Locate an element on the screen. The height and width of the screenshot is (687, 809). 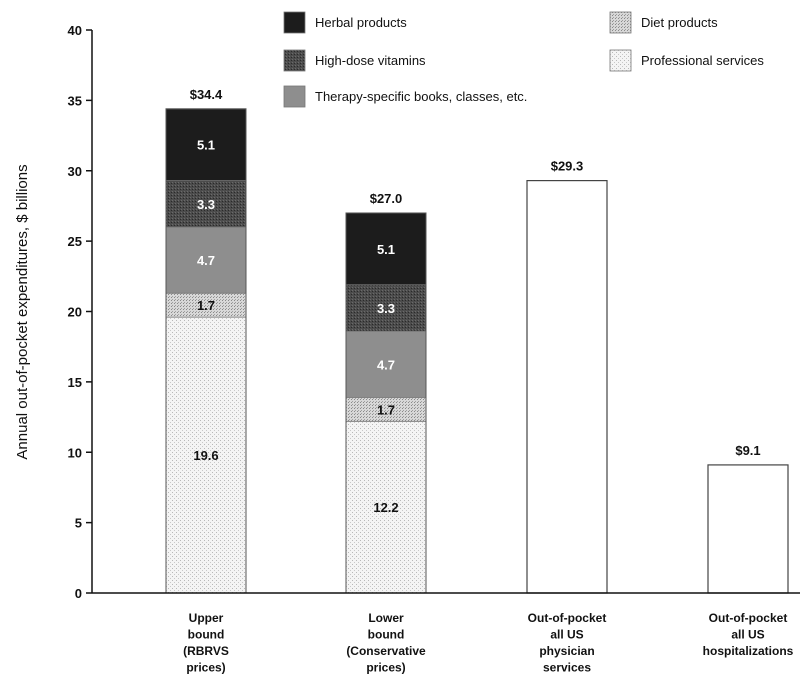
total-label: $9.1 is located at coordinates (747, 450).